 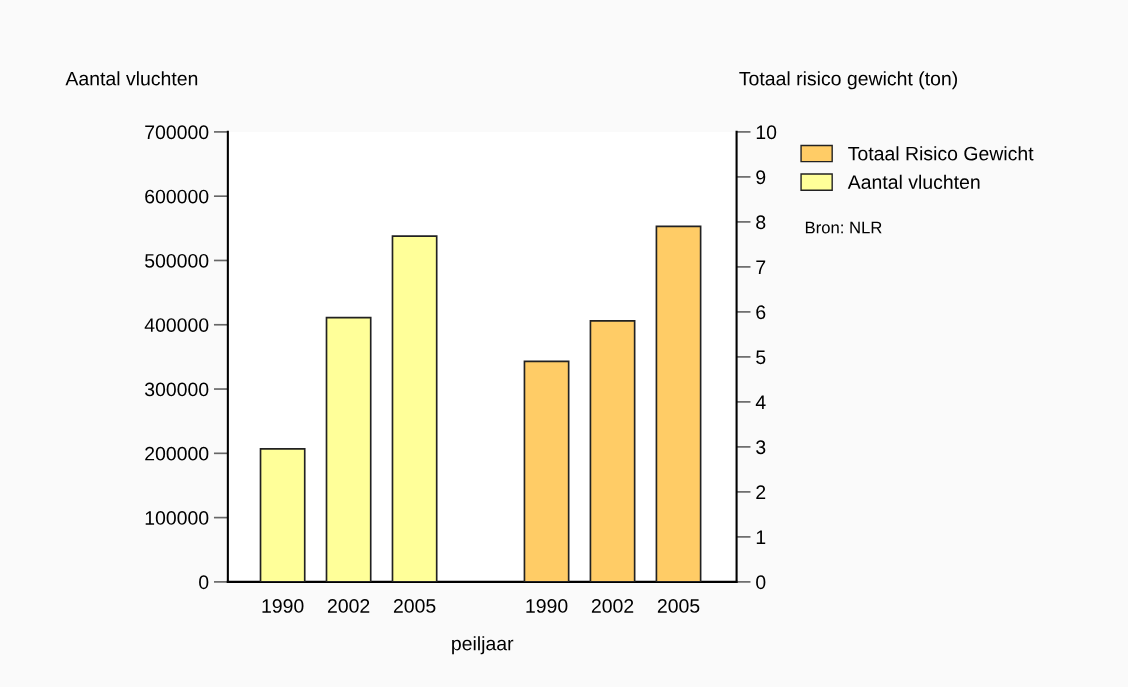 I want to click on y2-axis-title: Totaal risico gewicht (ton), so click(x=848, y=80).